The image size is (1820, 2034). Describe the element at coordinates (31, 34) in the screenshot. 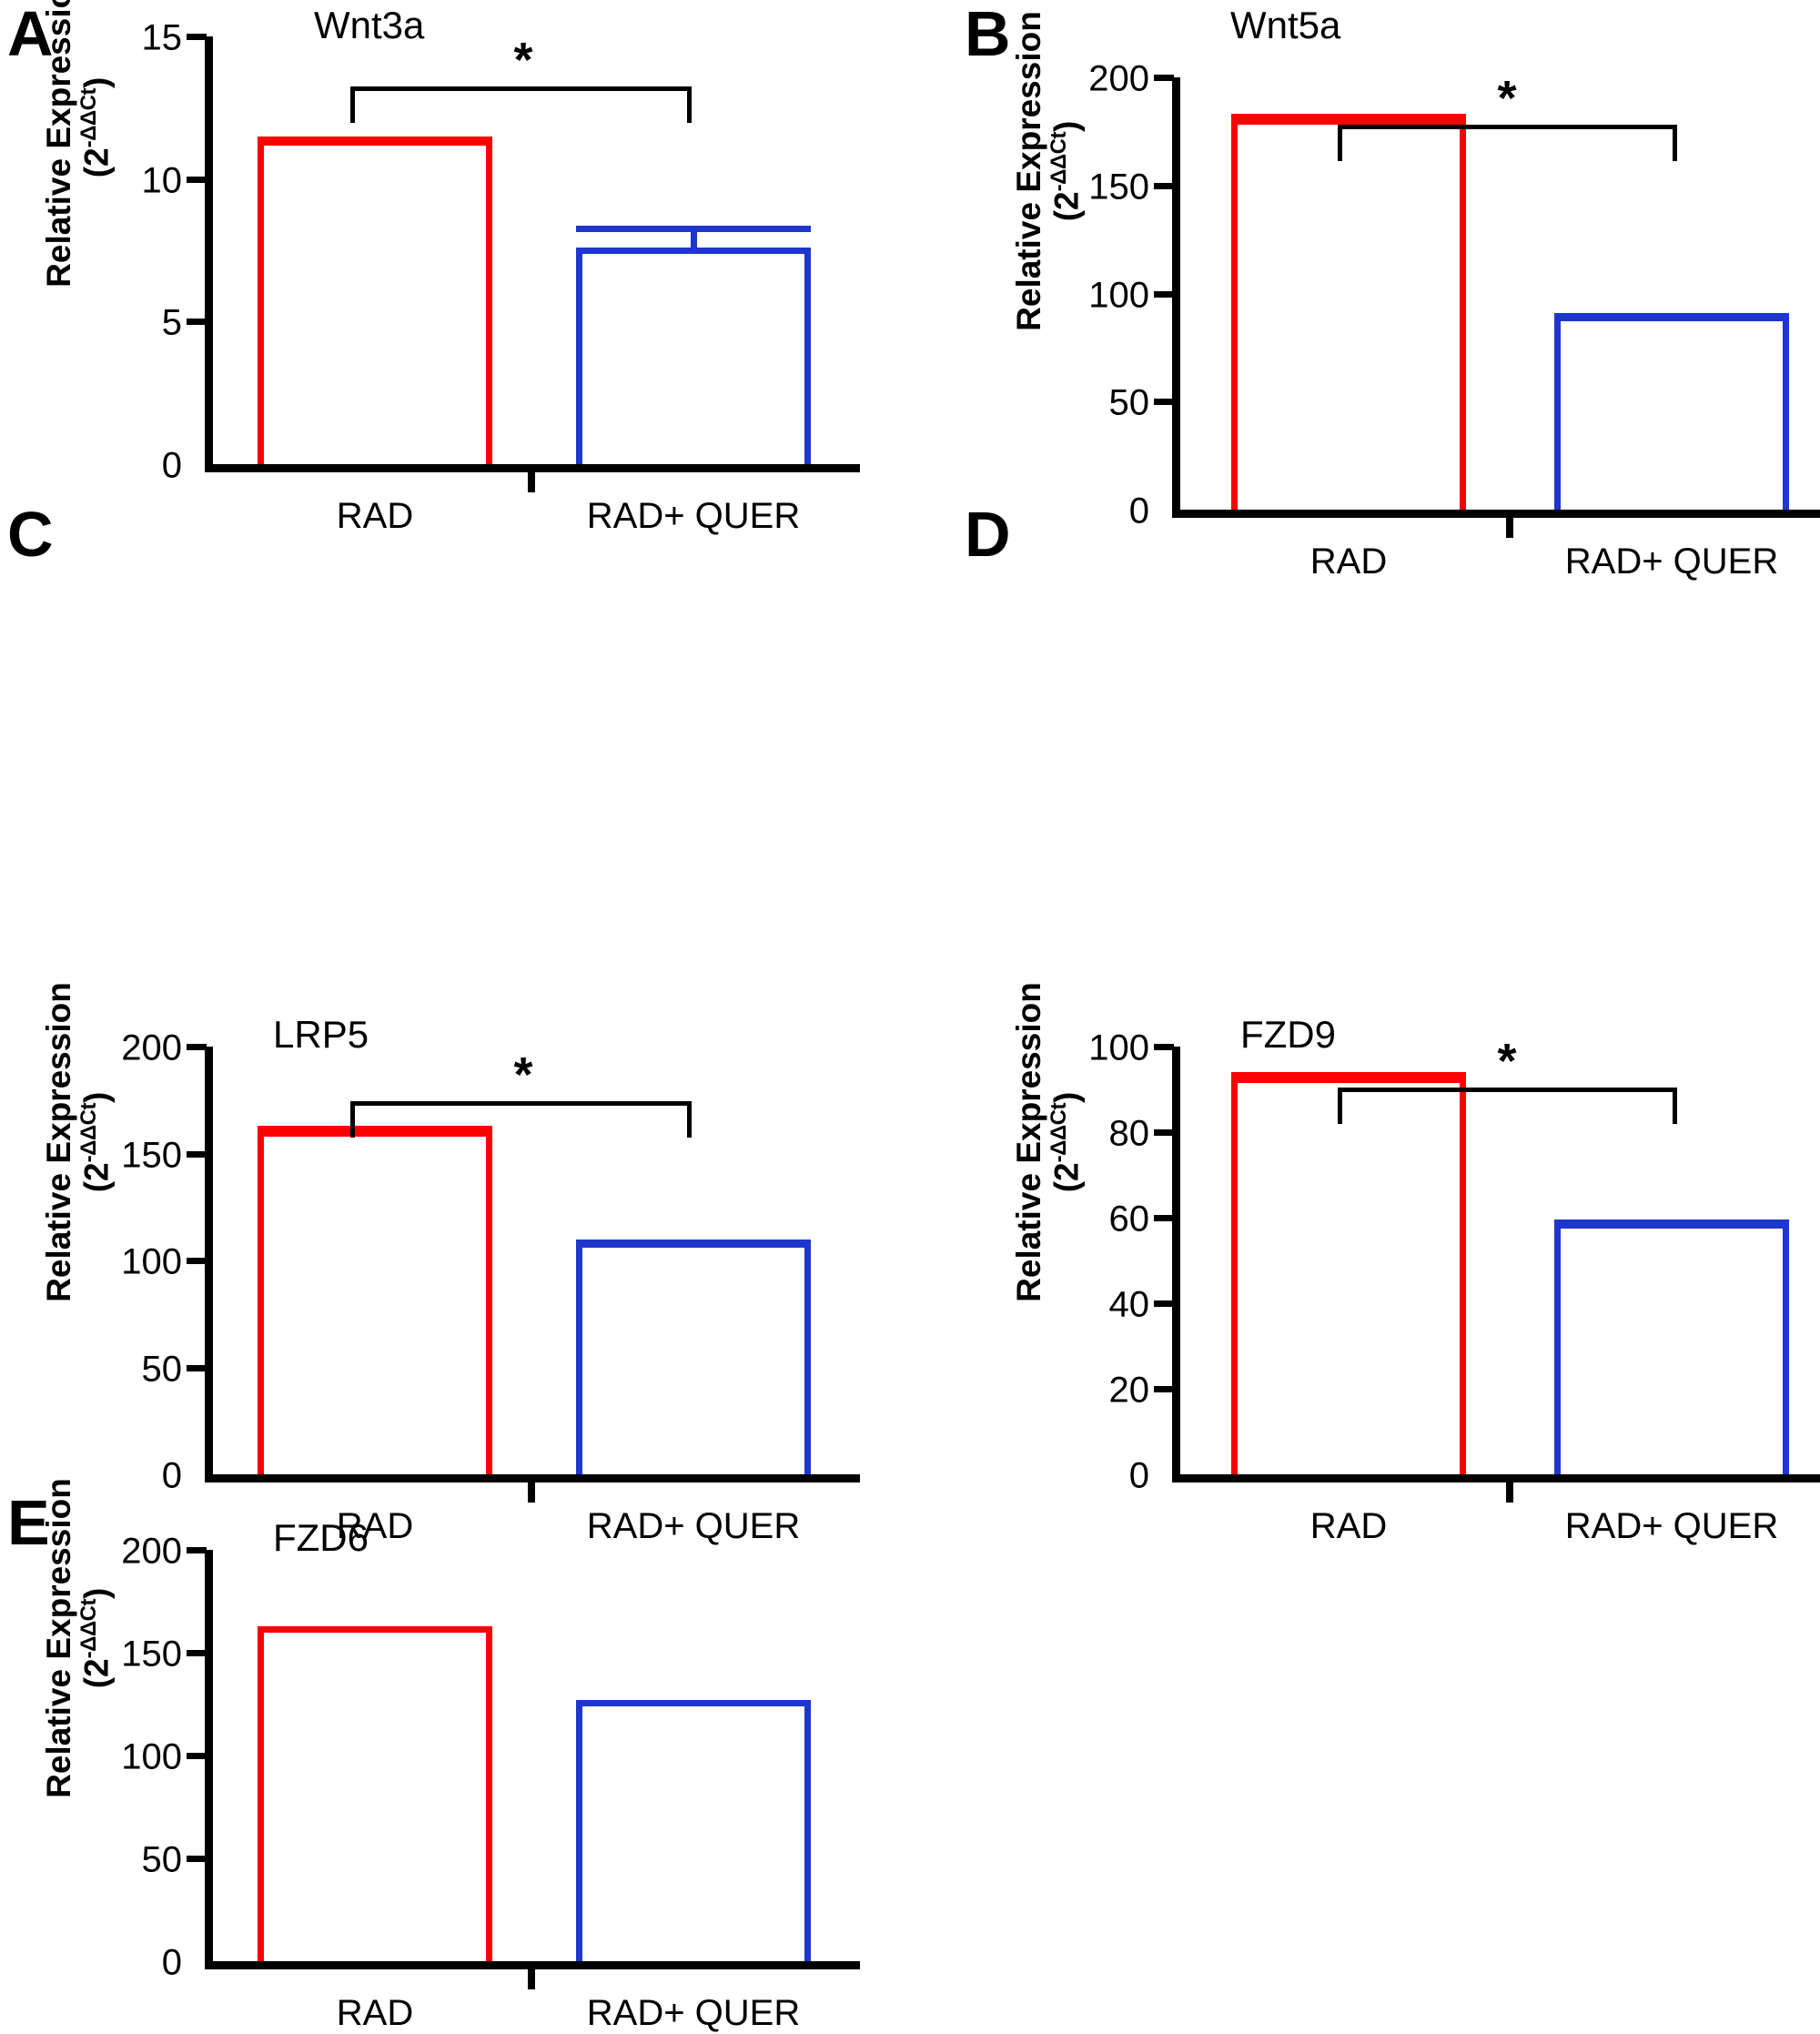

I see `panel-letter-a: A` at that location.